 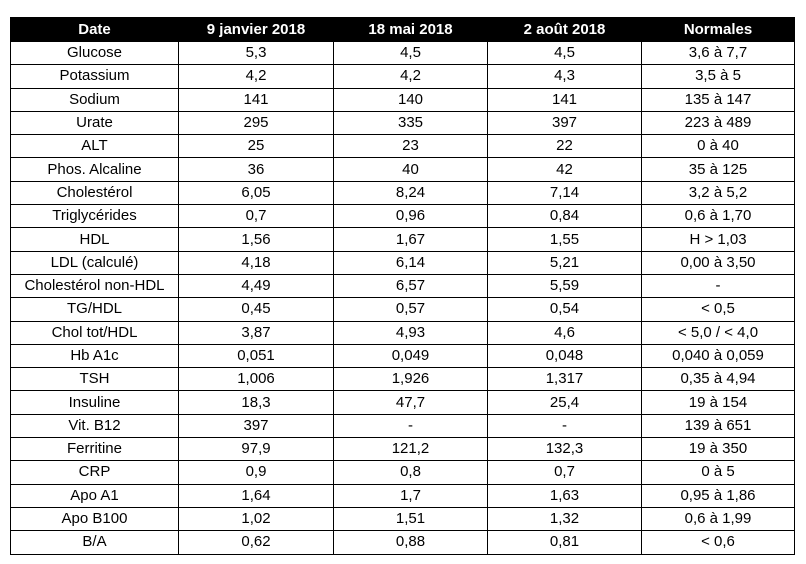 What do you see at coordinates (718, 239) in the screenshot?
I see `normal-range-cell: H > 1,03` at bounding box center [718, 239].